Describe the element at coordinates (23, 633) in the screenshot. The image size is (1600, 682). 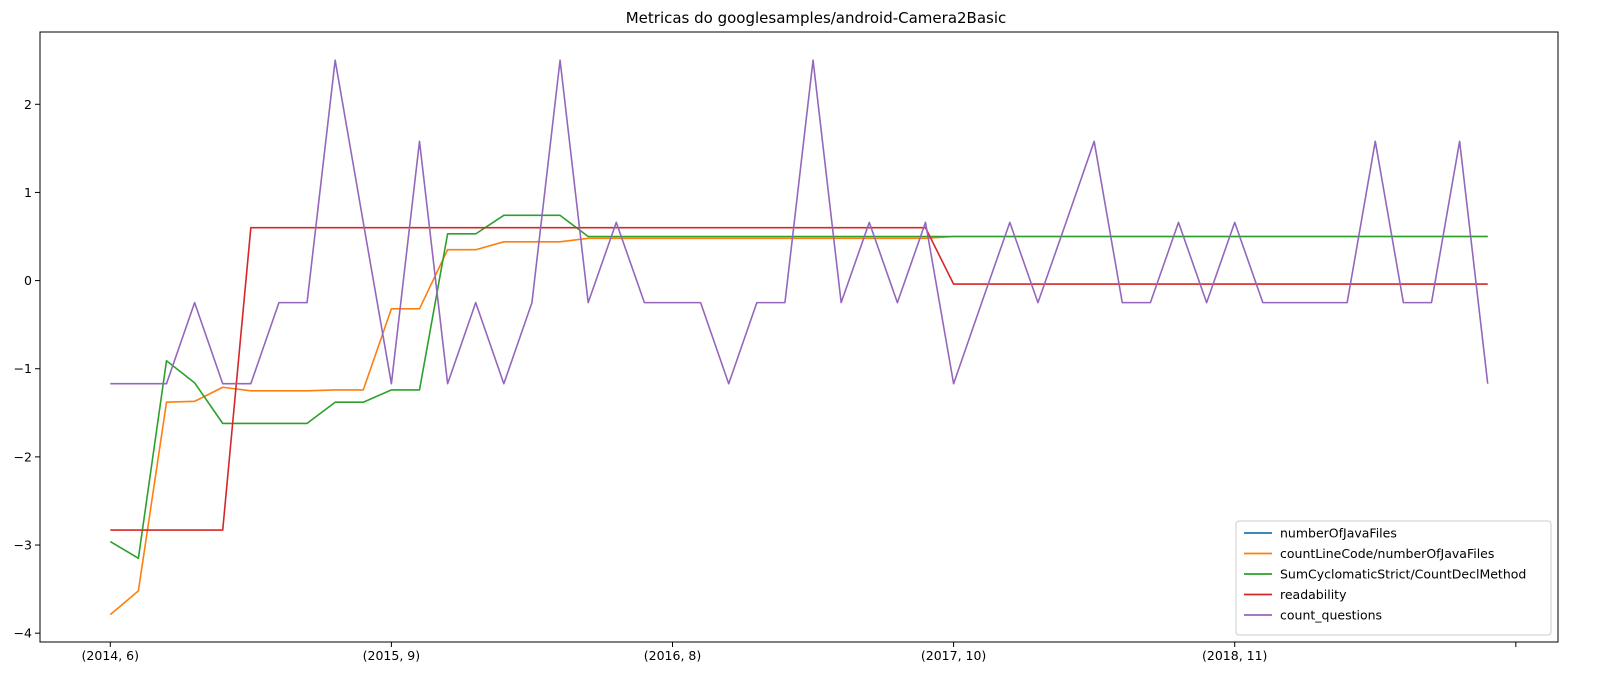
I see `y-tick-label: −4` at that location.